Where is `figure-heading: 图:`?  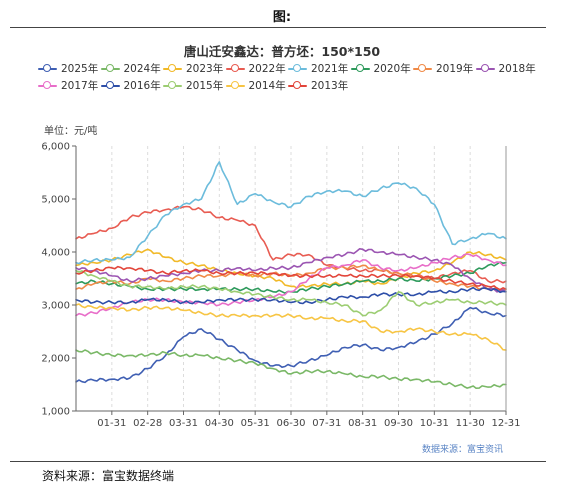 figure-heading: 图: is located at coordinates (282, 17).